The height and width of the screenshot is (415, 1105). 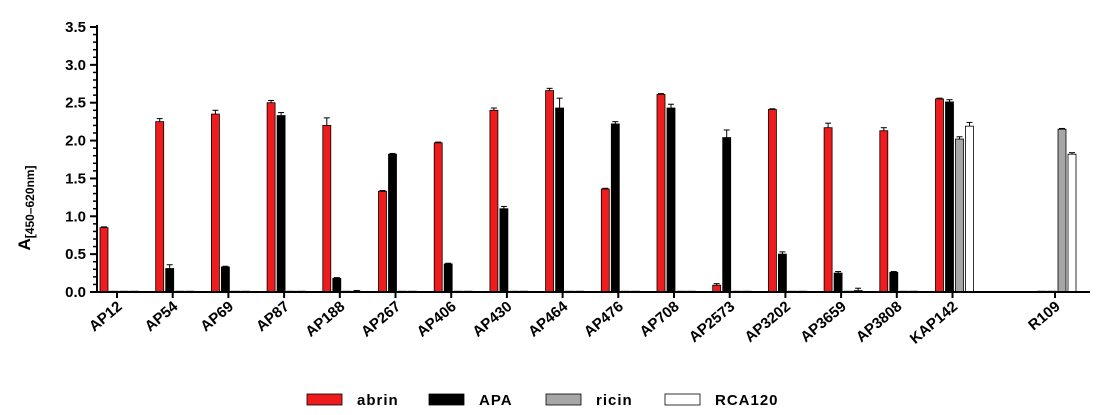 I want to click on bar-APA-AP54, so click(x=170, y=280).